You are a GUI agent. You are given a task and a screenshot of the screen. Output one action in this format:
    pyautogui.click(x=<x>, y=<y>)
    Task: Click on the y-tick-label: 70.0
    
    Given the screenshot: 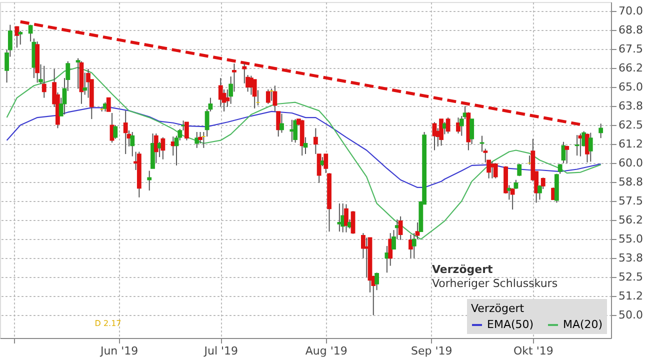 What is the action you would take?
    pyautogui.click(x=630, y=11)
    